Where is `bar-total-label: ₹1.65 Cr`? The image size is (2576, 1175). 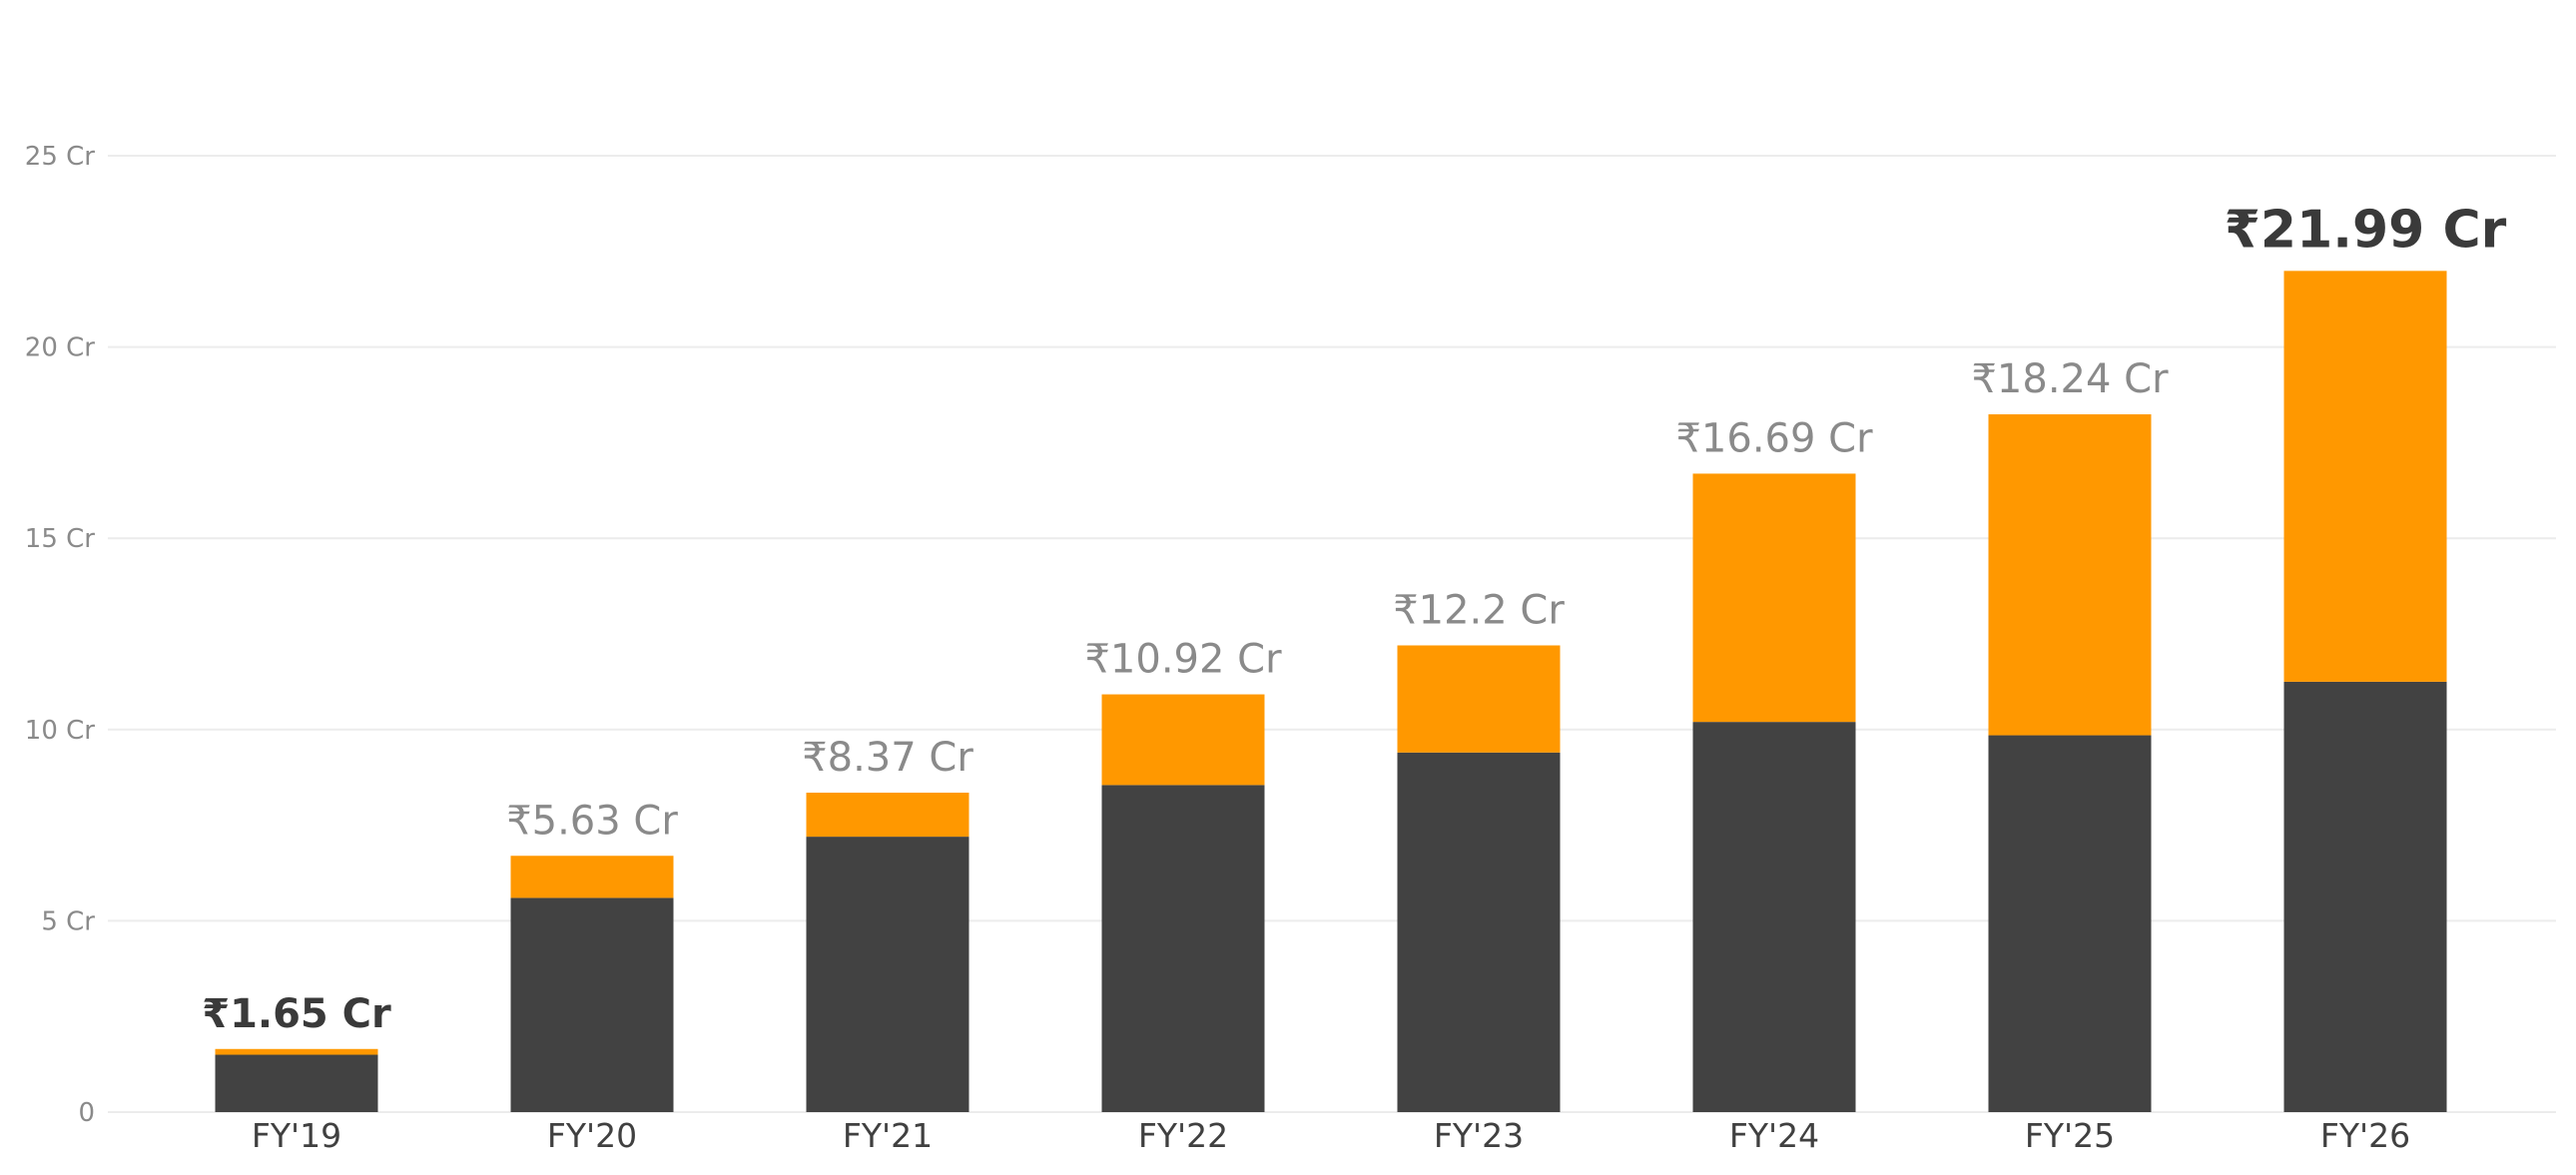 bar-total-label: ₹1.65 Cr is located at coordinates (296, 1014).